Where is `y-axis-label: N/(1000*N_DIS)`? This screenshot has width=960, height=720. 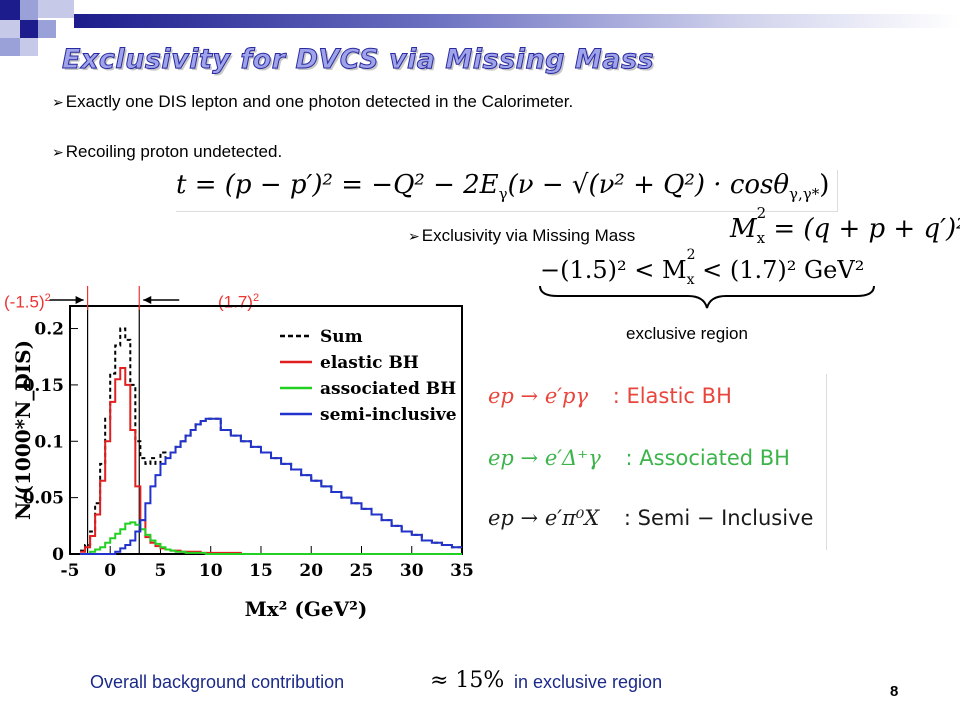 y-axis-label: N/(1000*N_DIS) is located at coordinates (23, 430).